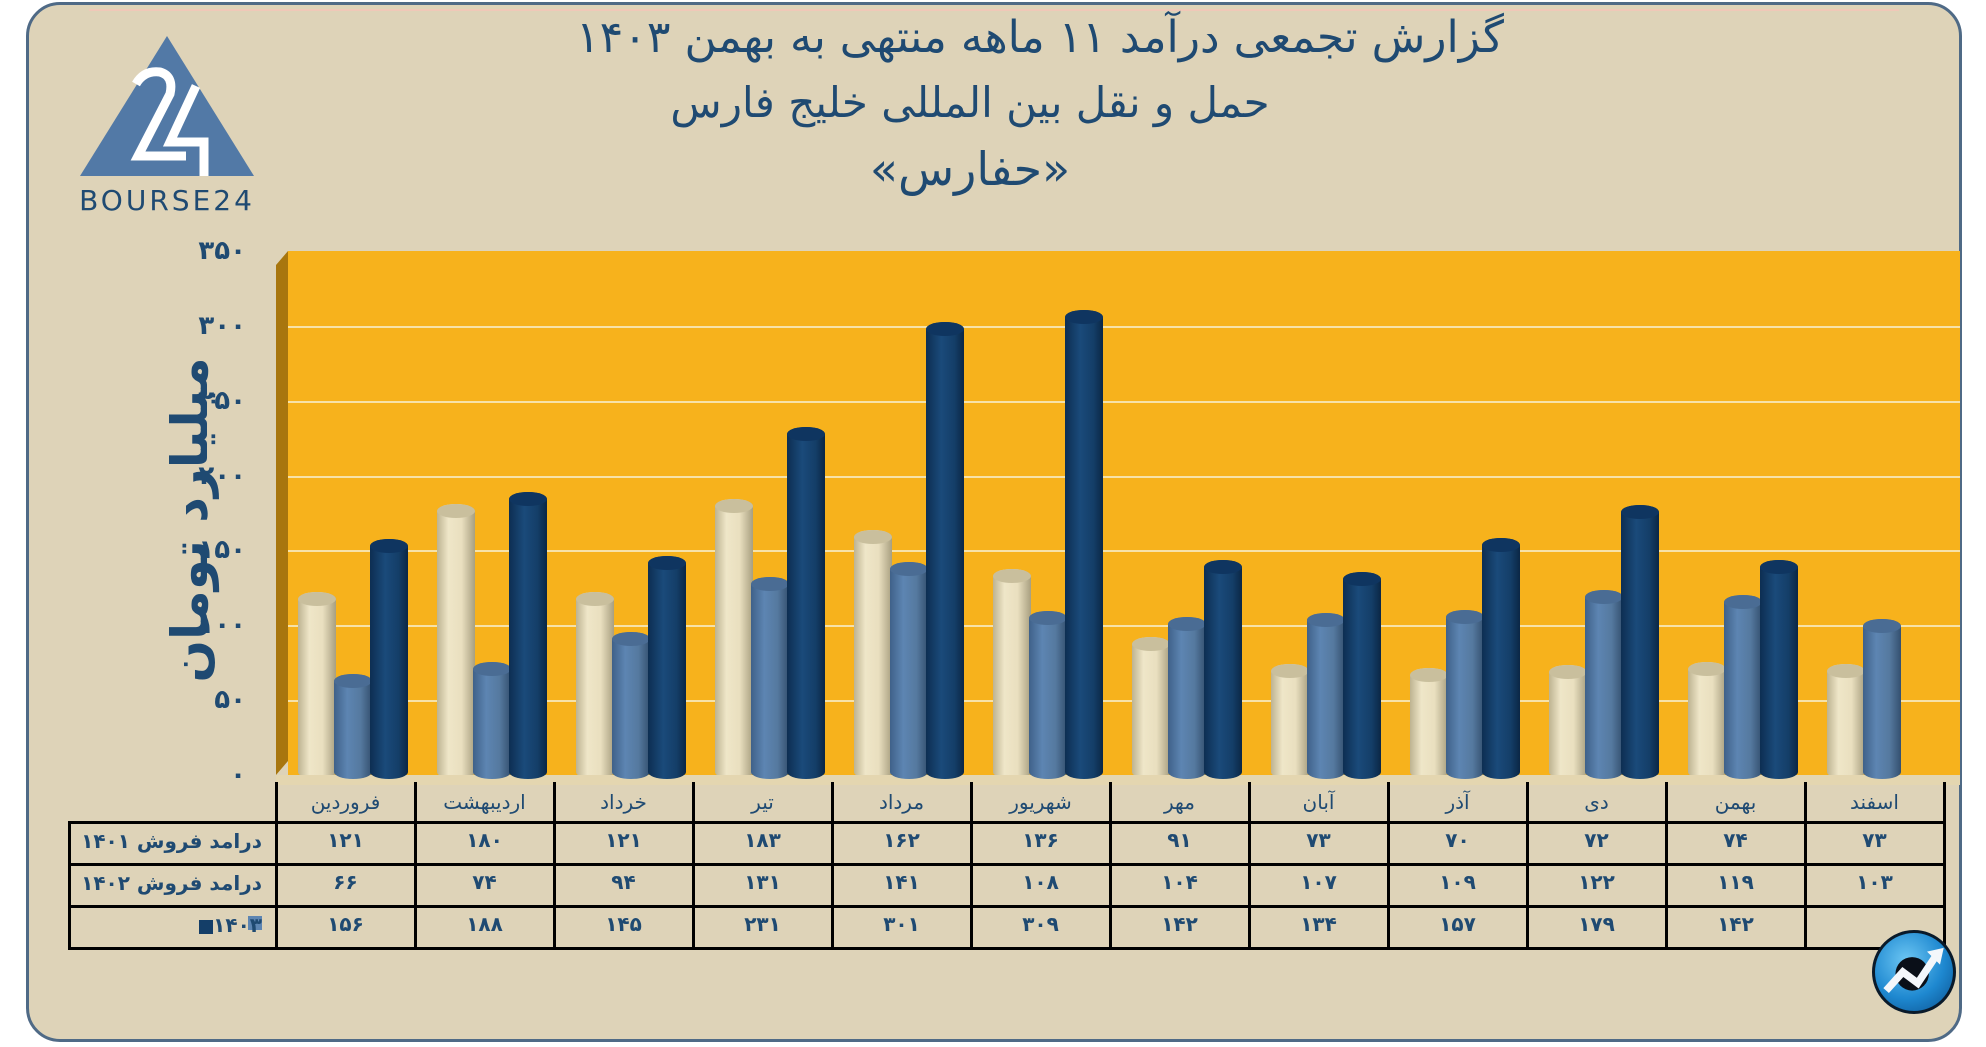 Image resolution: width=1986 pixels, height=1047 pixels. I want to click on table-header-month: شهریور, so click(1040, 802).